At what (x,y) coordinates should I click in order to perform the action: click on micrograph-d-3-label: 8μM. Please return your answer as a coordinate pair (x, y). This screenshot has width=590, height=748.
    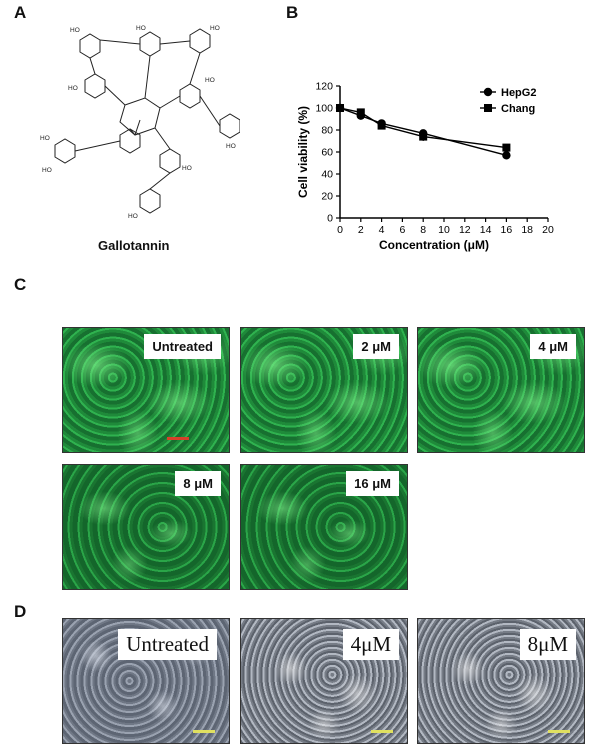
    Looking at the image, I should click on (547, 644).